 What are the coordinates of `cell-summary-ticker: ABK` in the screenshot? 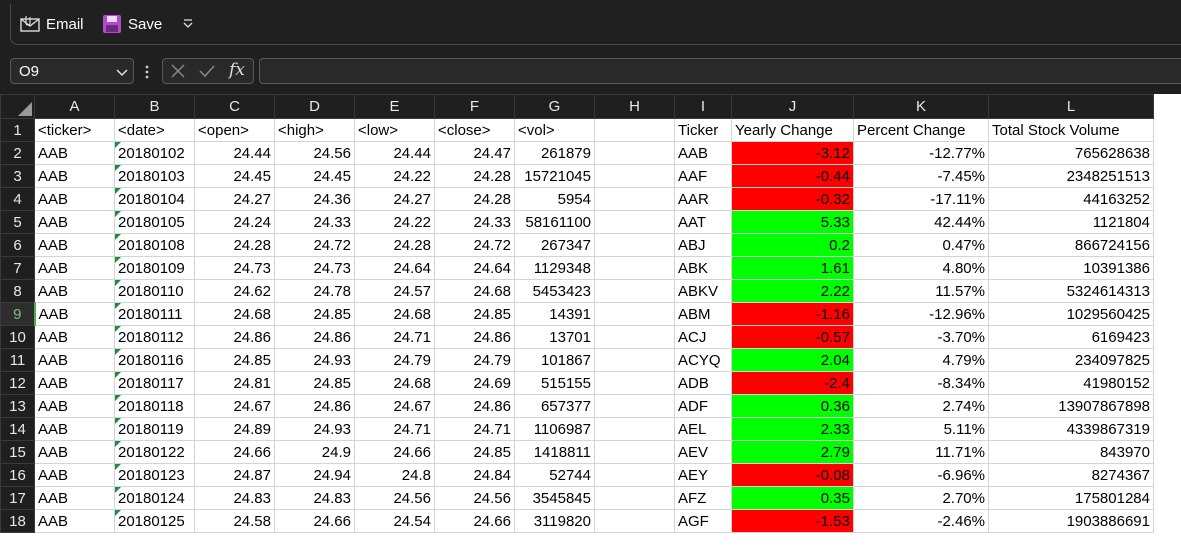 It's located at (703, 268).